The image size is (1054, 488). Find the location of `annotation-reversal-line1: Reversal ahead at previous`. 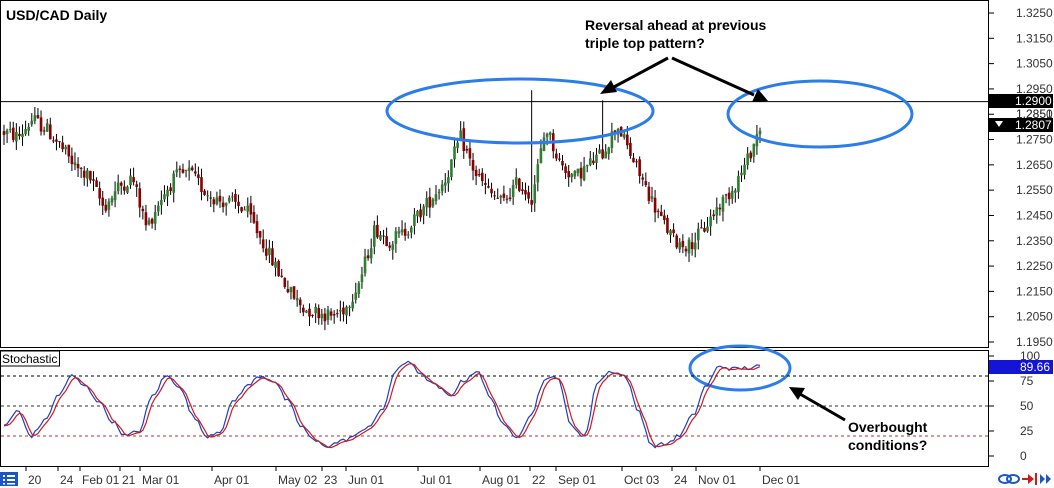

annotation-reversal-line1: Reversal ahead at previous is located at coordinates (676, 25).